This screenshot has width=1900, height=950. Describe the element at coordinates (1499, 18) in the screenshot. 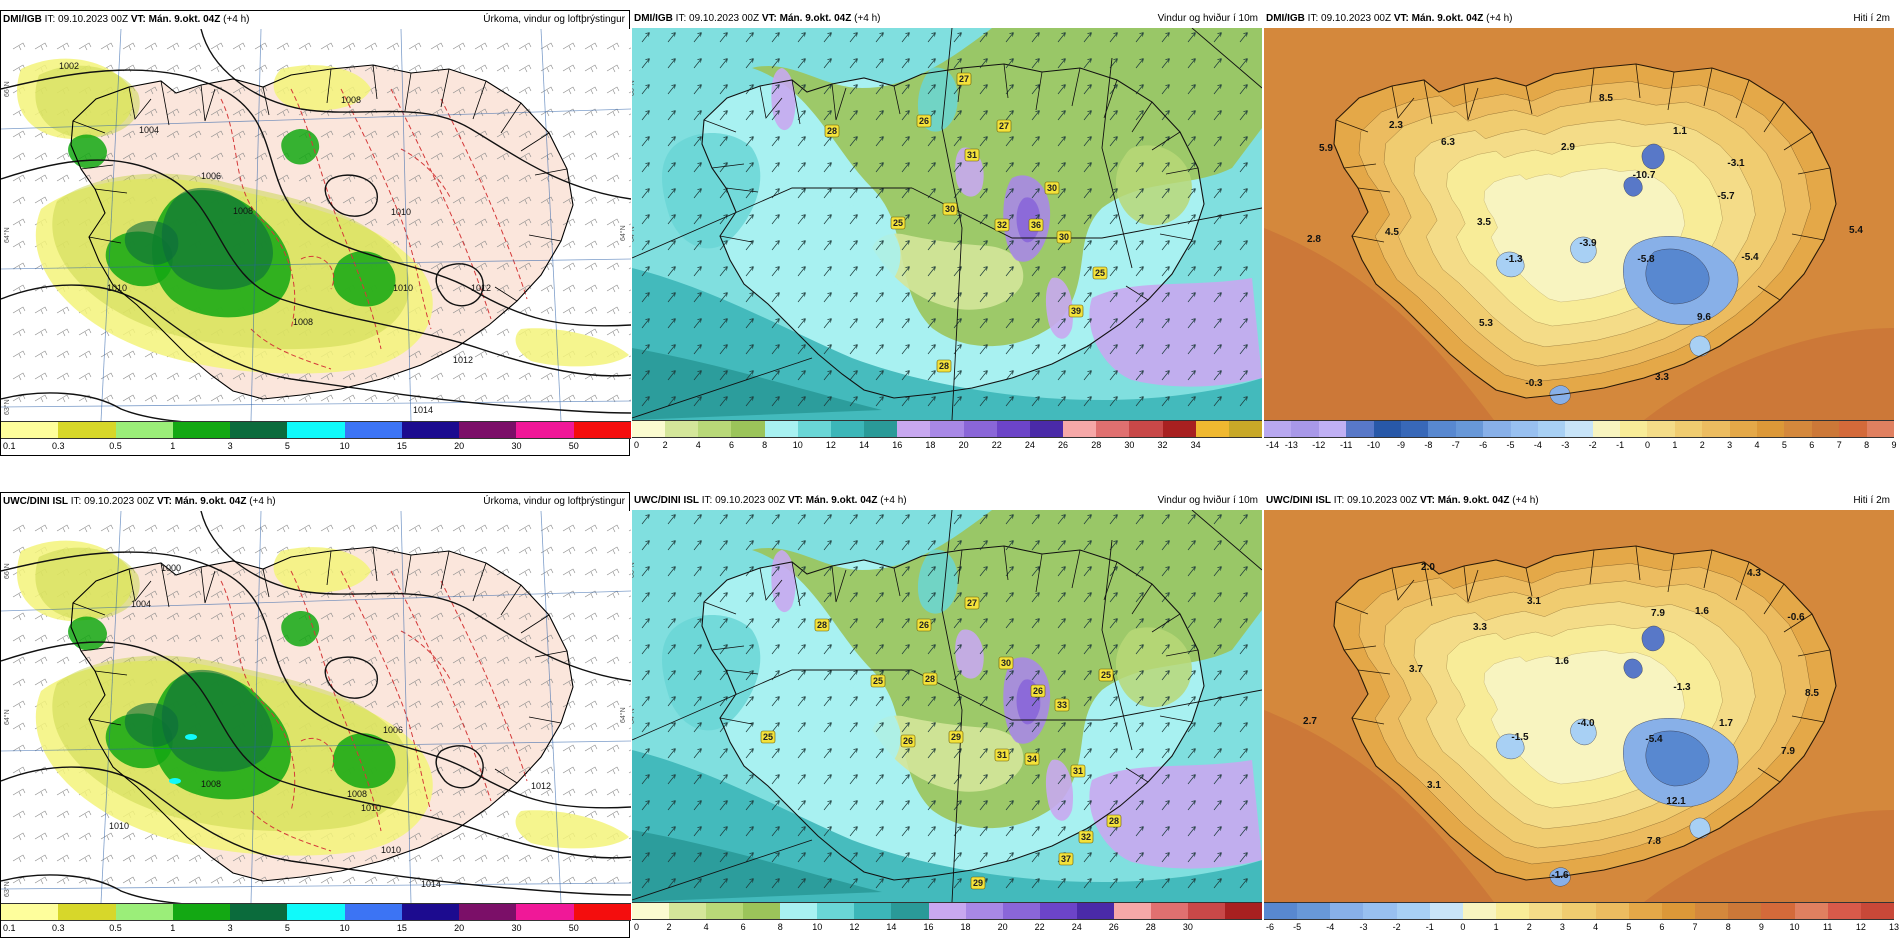

I see `lead-time: (+4 h)` at that location.